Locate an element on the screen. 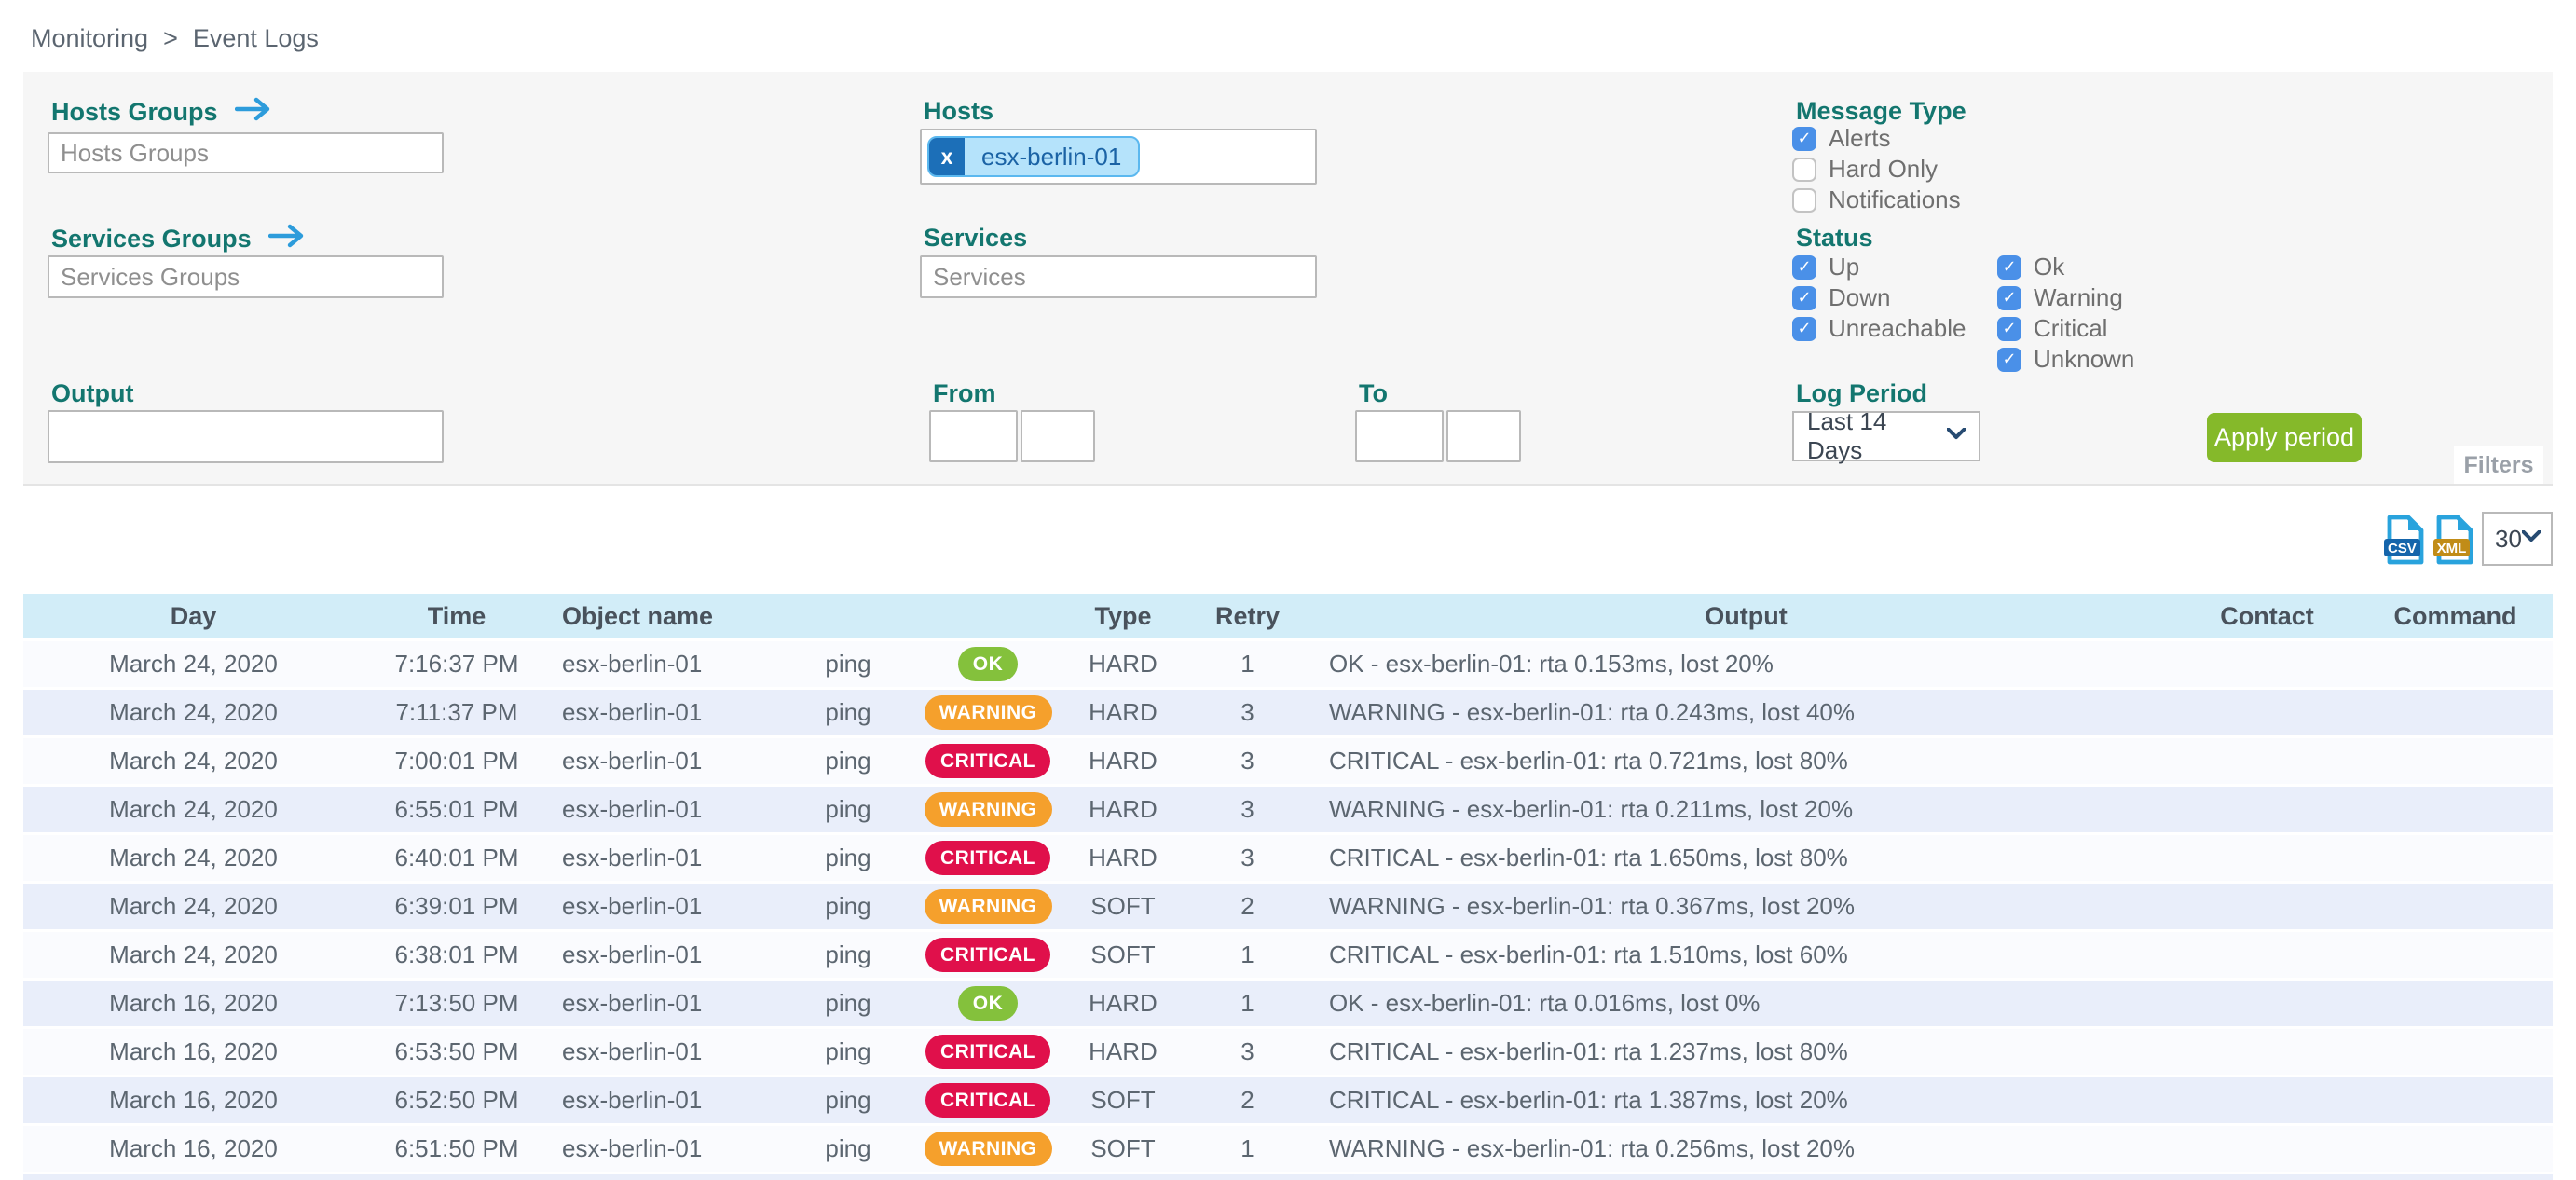  checkbox-hard-only: Hard Only is located at coordinates (1876, 169).